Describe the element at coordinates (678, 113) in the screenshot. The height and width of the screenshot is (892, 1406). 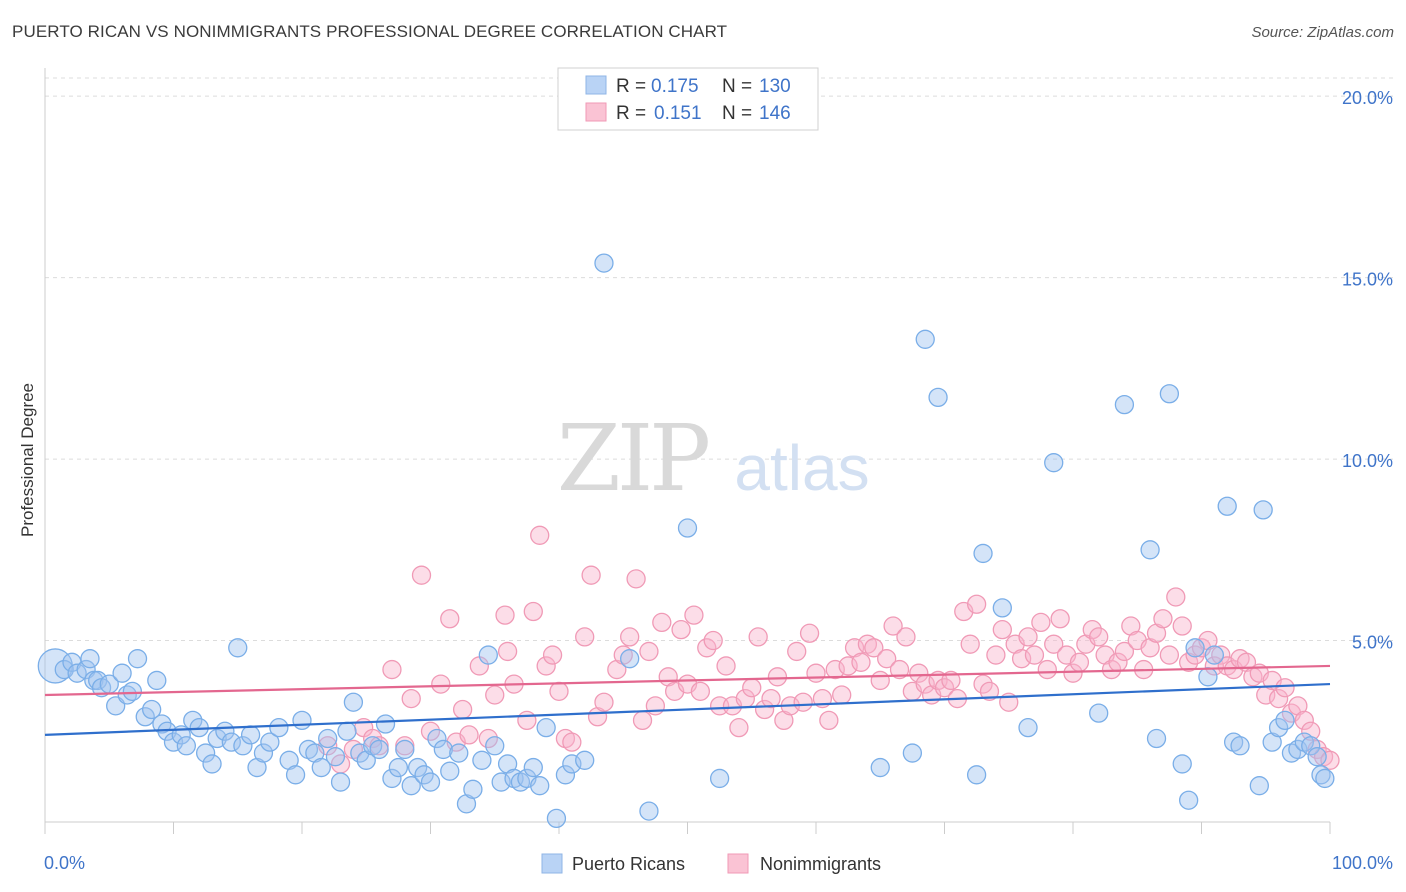
I see `legend-r-value-2: 0.151` at that location.